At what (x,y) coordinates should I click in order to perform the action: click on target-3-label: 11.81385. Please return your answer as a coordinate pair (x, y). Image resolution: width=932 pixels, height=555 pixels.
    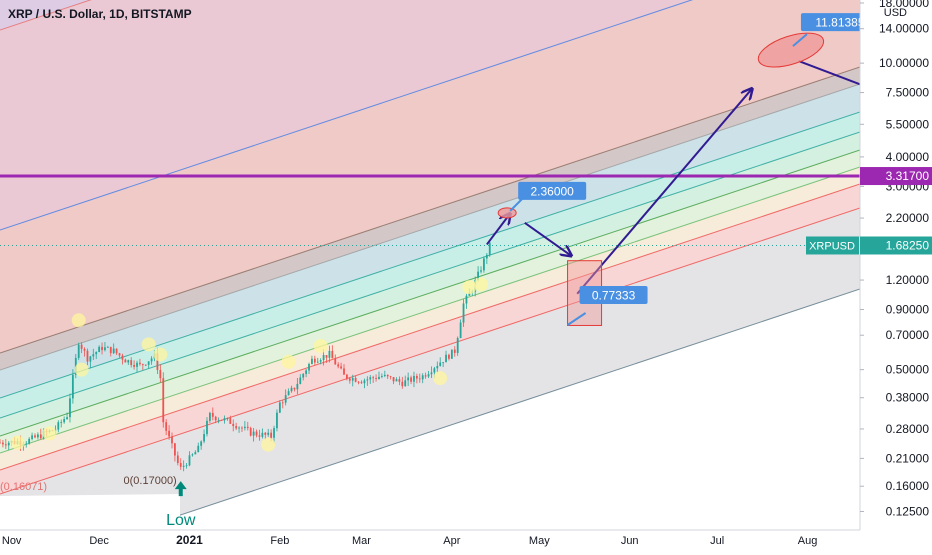
    Looking at the image, I should click on (830, 22).